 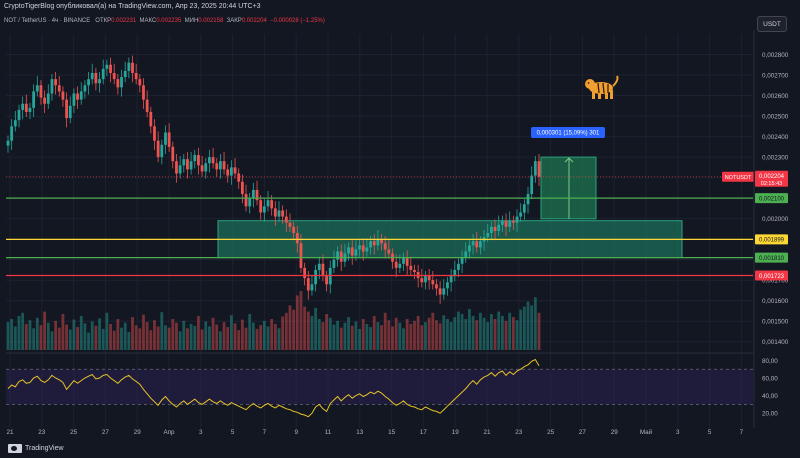 What do you see at coordinates (775, 322) in the screenshot?
I see `y-tick-label: 0,001500` at bounding box center [775, 322].